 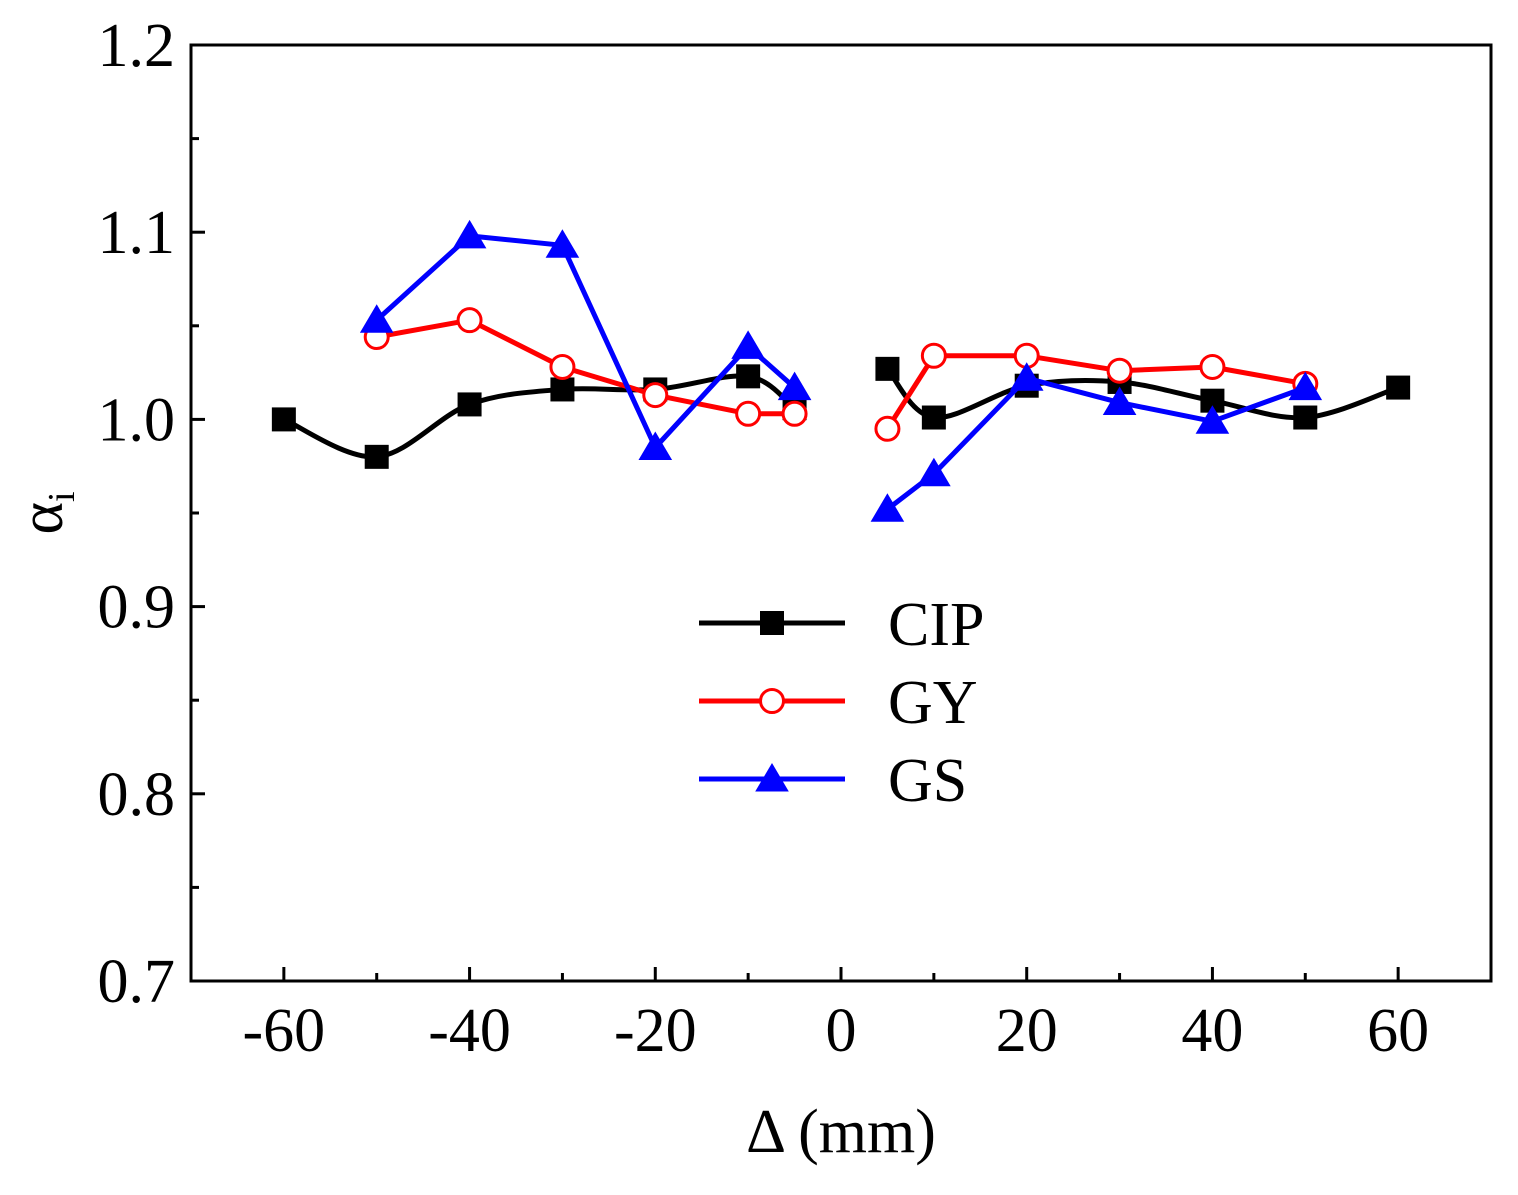 I want to click on x-tick-label: 20, so click(x=1027, y=1031).